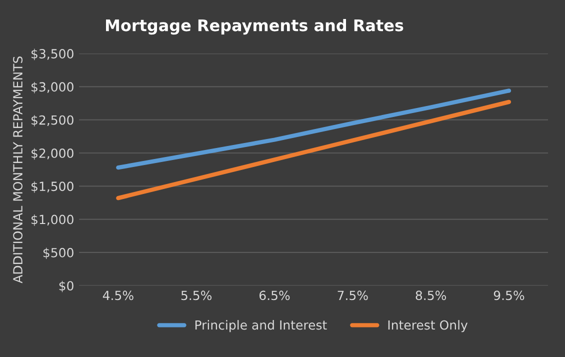 The width and height of the screenshot is (565, 357). I want to click on x-tick-label: 8.5%, so click(431, 295).